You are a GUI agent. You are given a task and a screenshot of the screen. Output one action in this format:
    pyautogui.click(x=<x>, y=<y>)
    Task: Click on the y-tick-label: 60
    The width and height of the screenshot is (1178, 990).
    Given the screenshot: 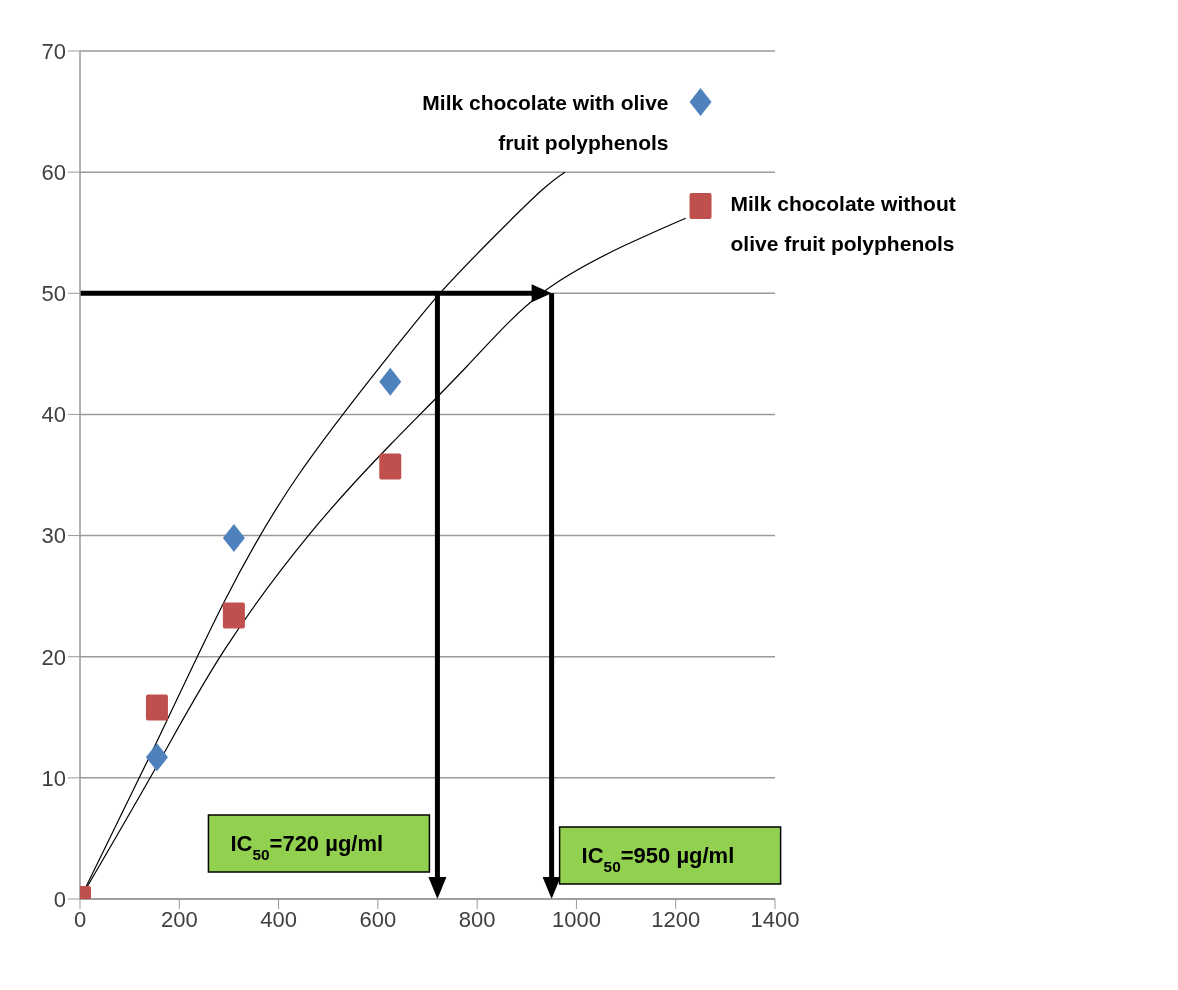 What is the action you would take?
    pyautogui.click(x=53, y=172)
    